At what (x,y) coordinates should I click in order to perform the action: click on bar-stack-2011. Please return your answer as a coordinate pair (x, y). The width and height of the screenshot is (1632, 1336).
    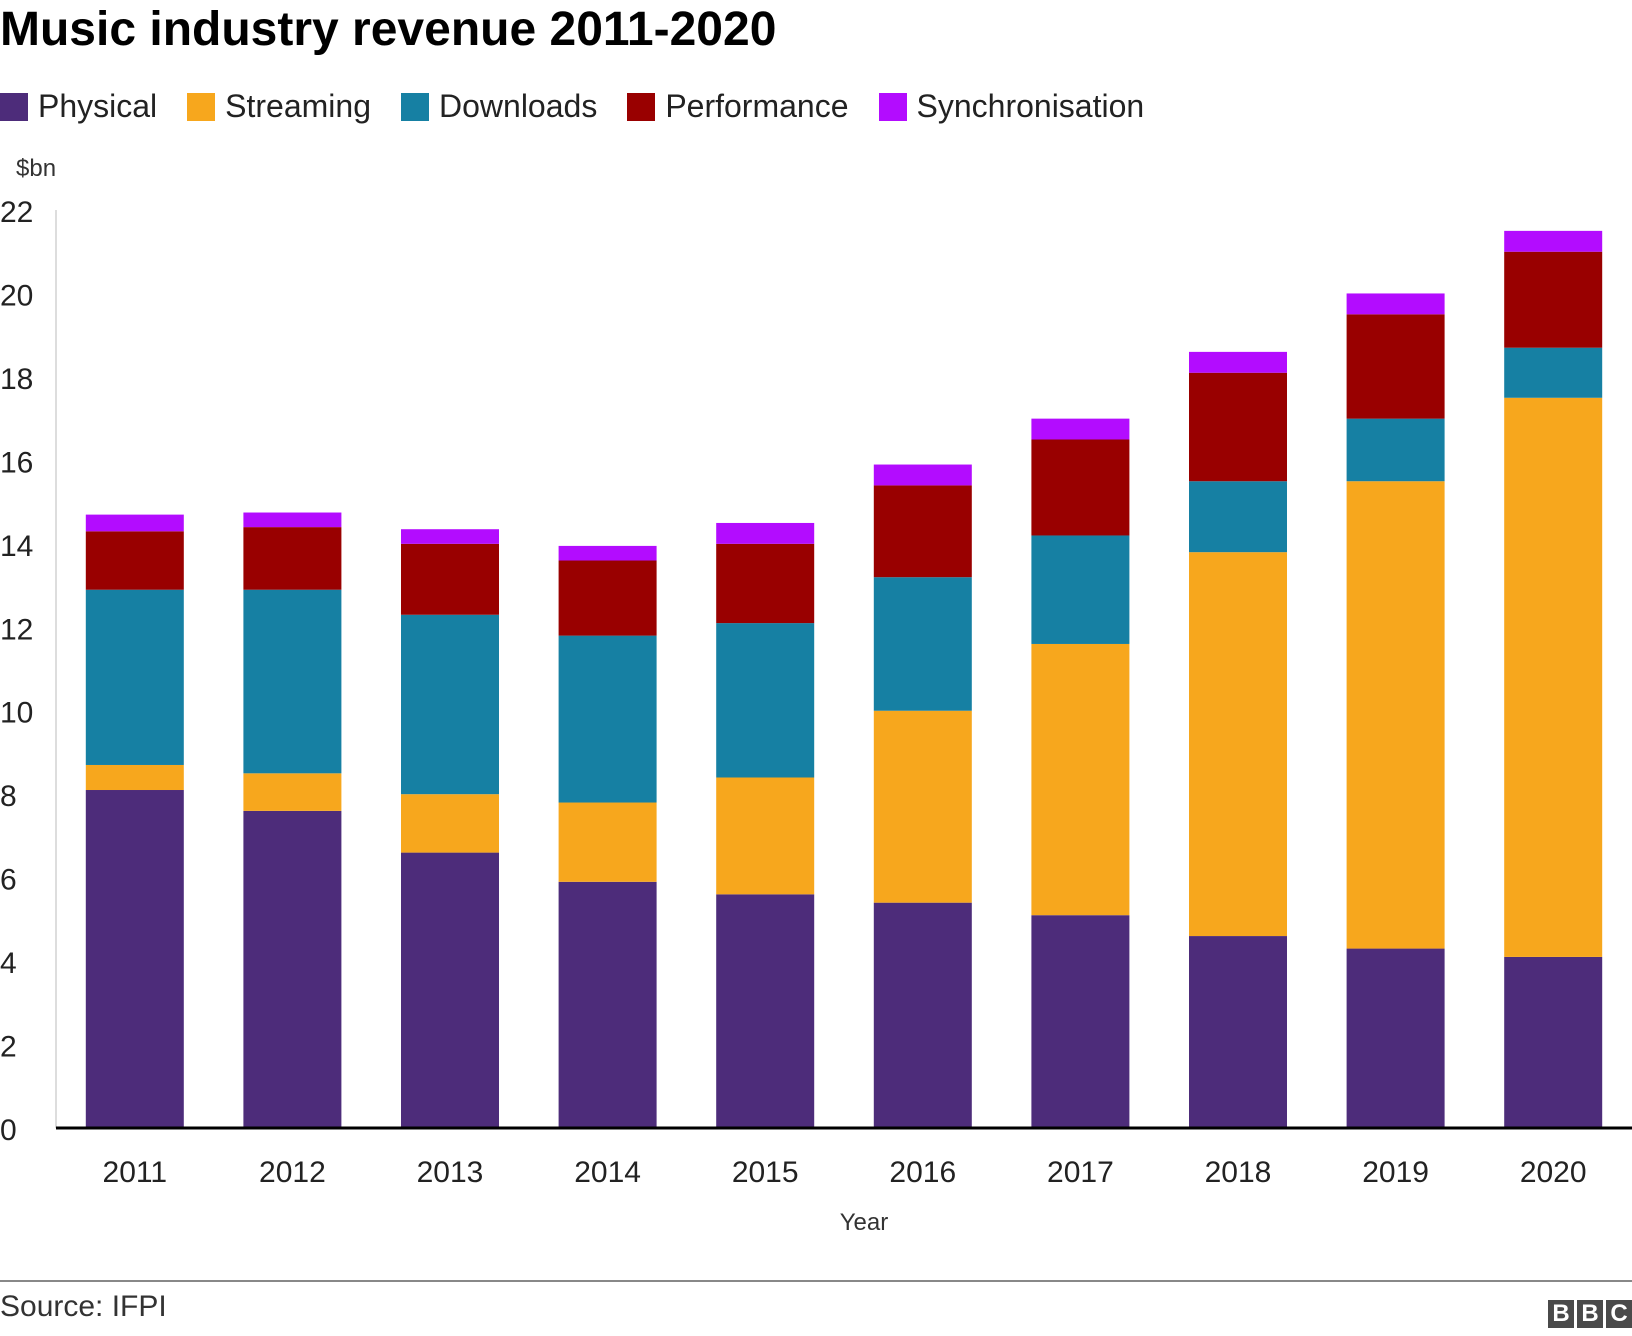
    Looking at the image, I should click on (134, 821).